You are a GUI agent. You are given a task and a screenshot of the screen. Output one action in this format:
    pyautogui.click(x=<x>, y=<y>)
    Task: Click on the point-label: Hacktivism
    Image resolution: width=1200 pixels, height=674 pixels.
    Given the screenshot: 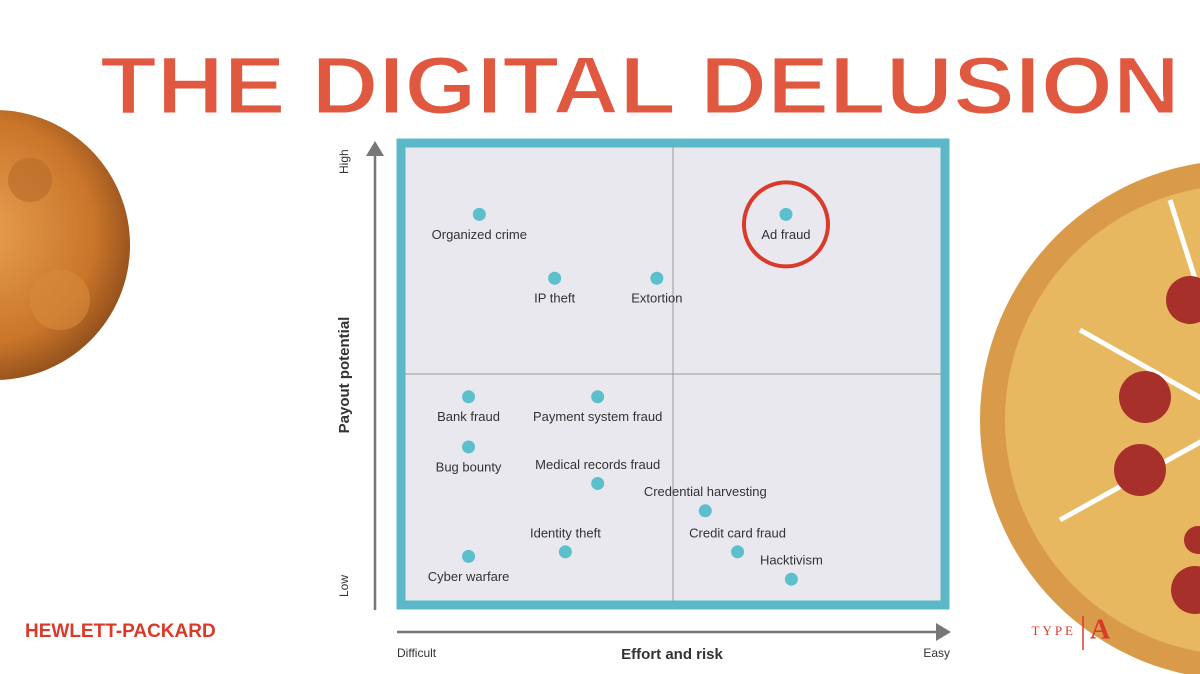 What is the action you would take?
    pyautogui.click(x=791, y=560)
    